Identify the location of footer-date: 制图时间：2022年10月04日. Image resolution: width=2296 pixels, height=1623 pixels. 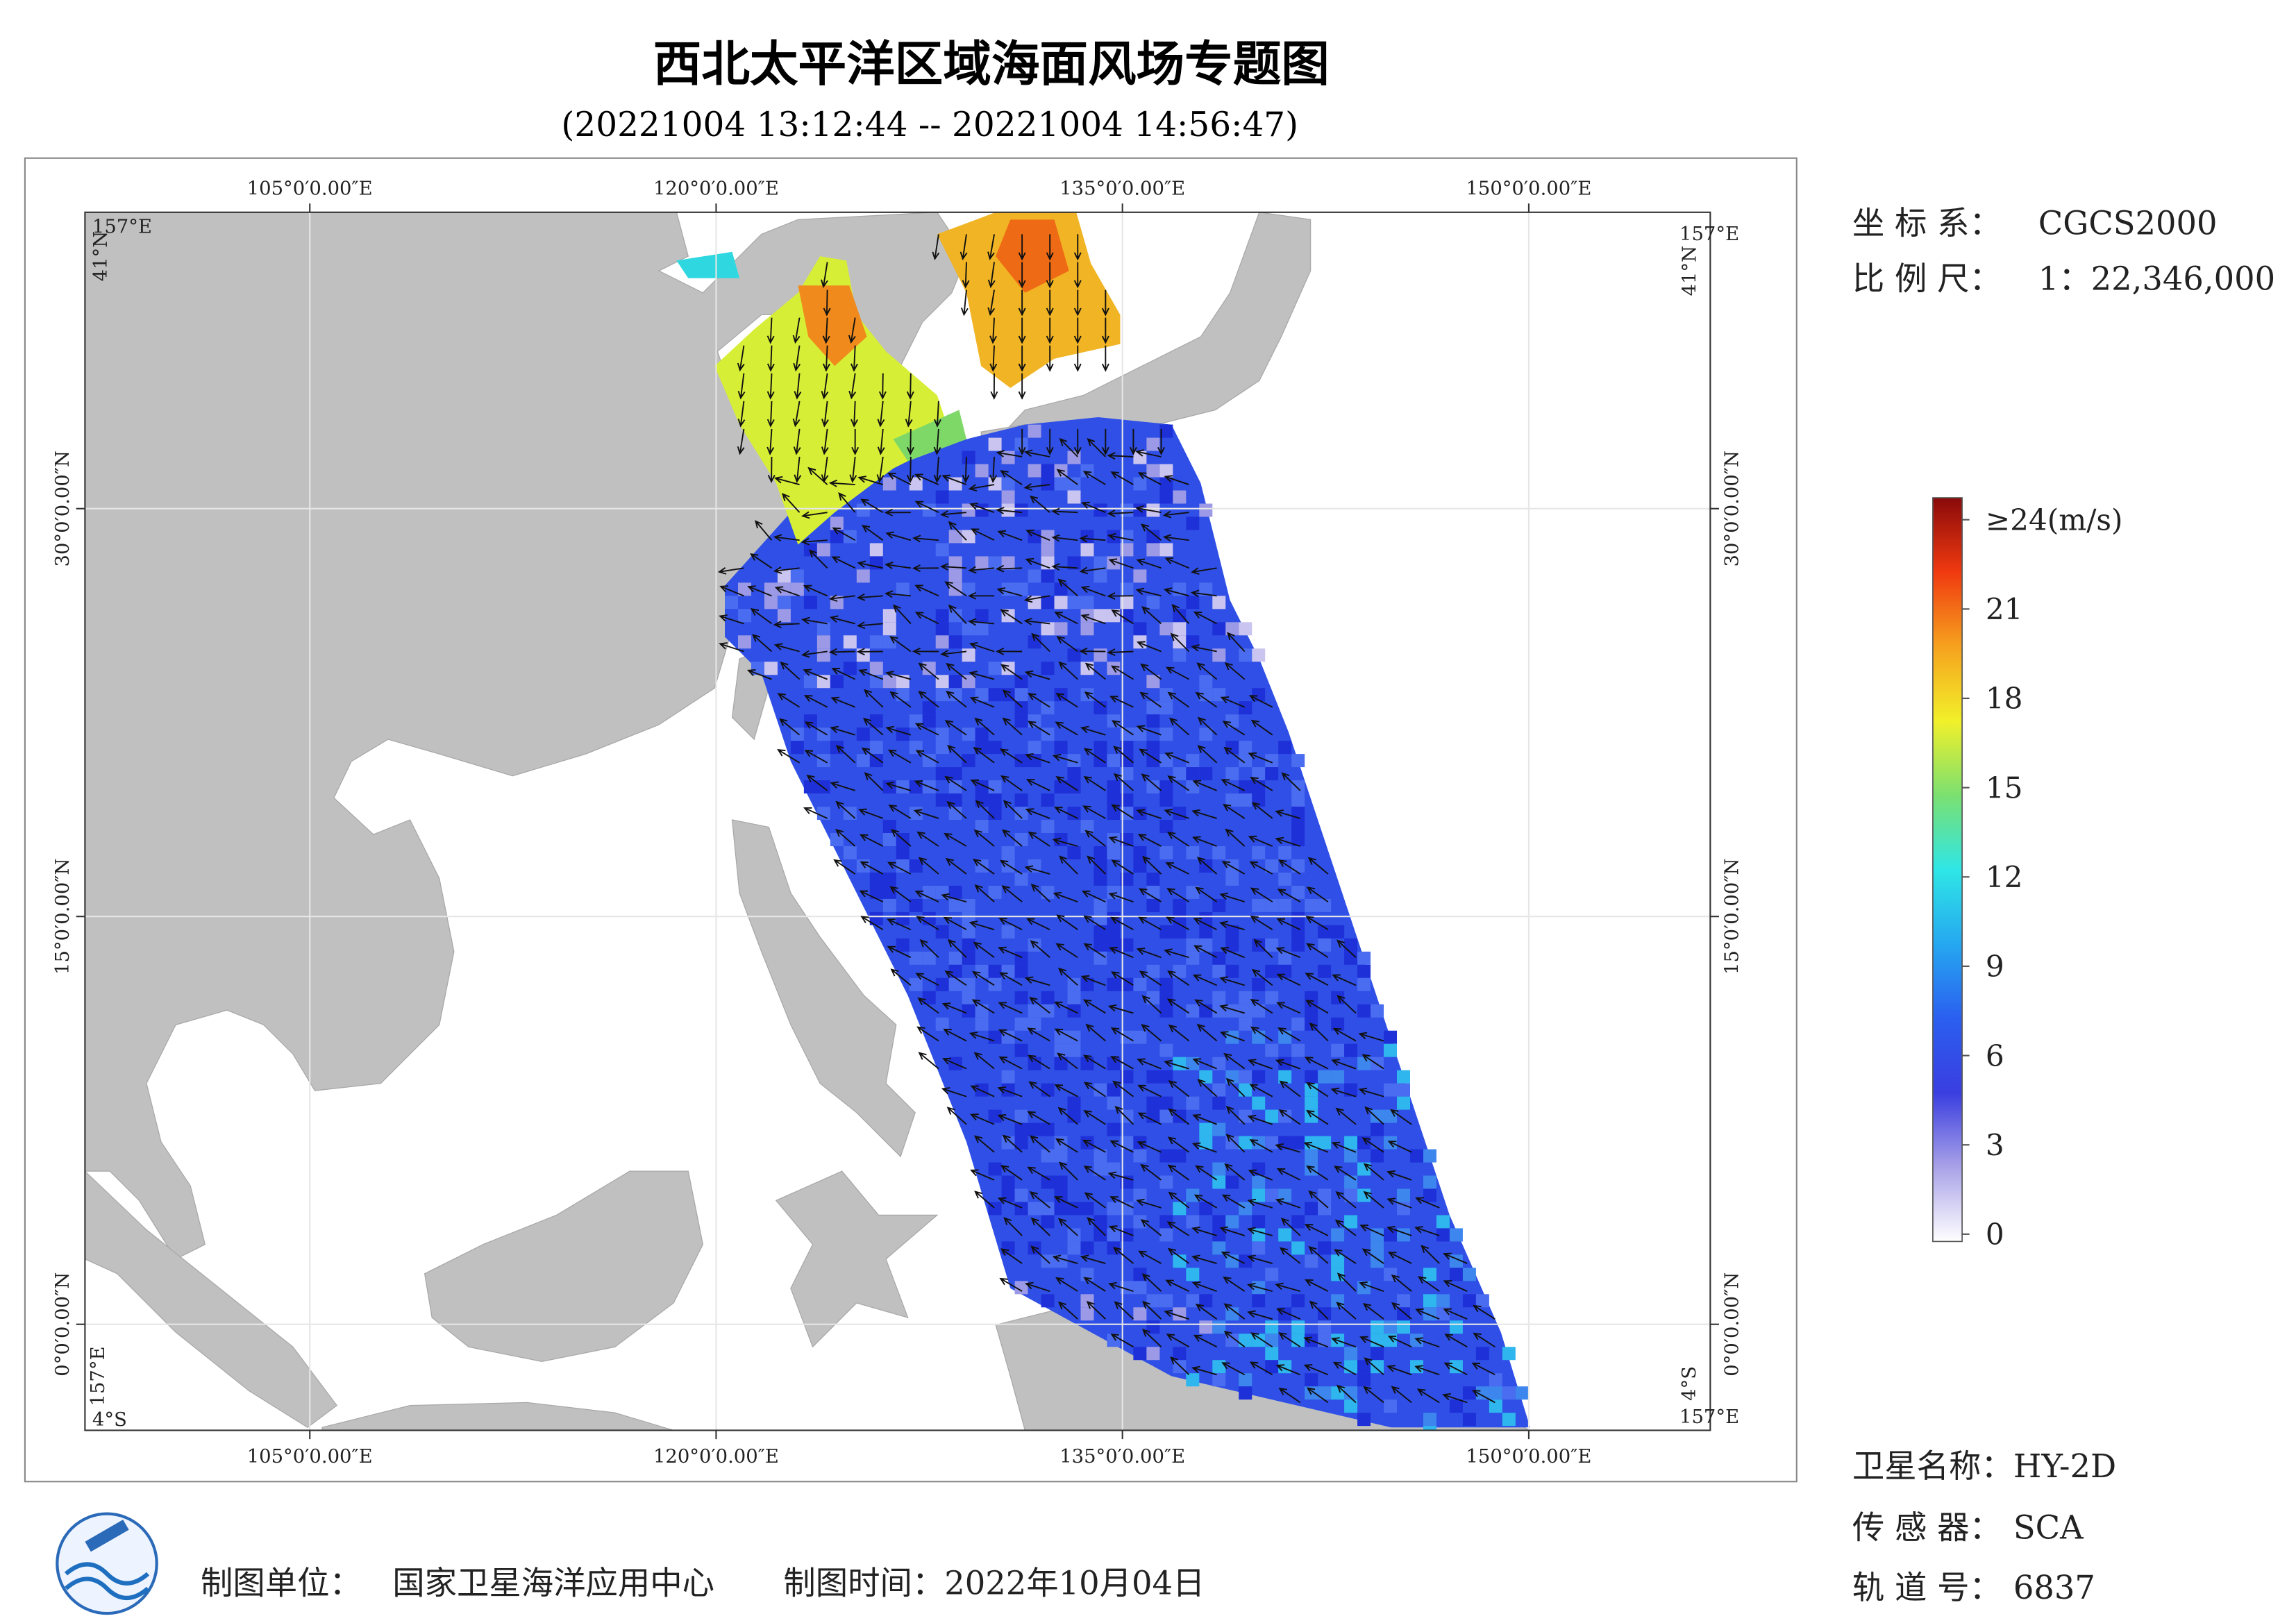
(994, 1583).